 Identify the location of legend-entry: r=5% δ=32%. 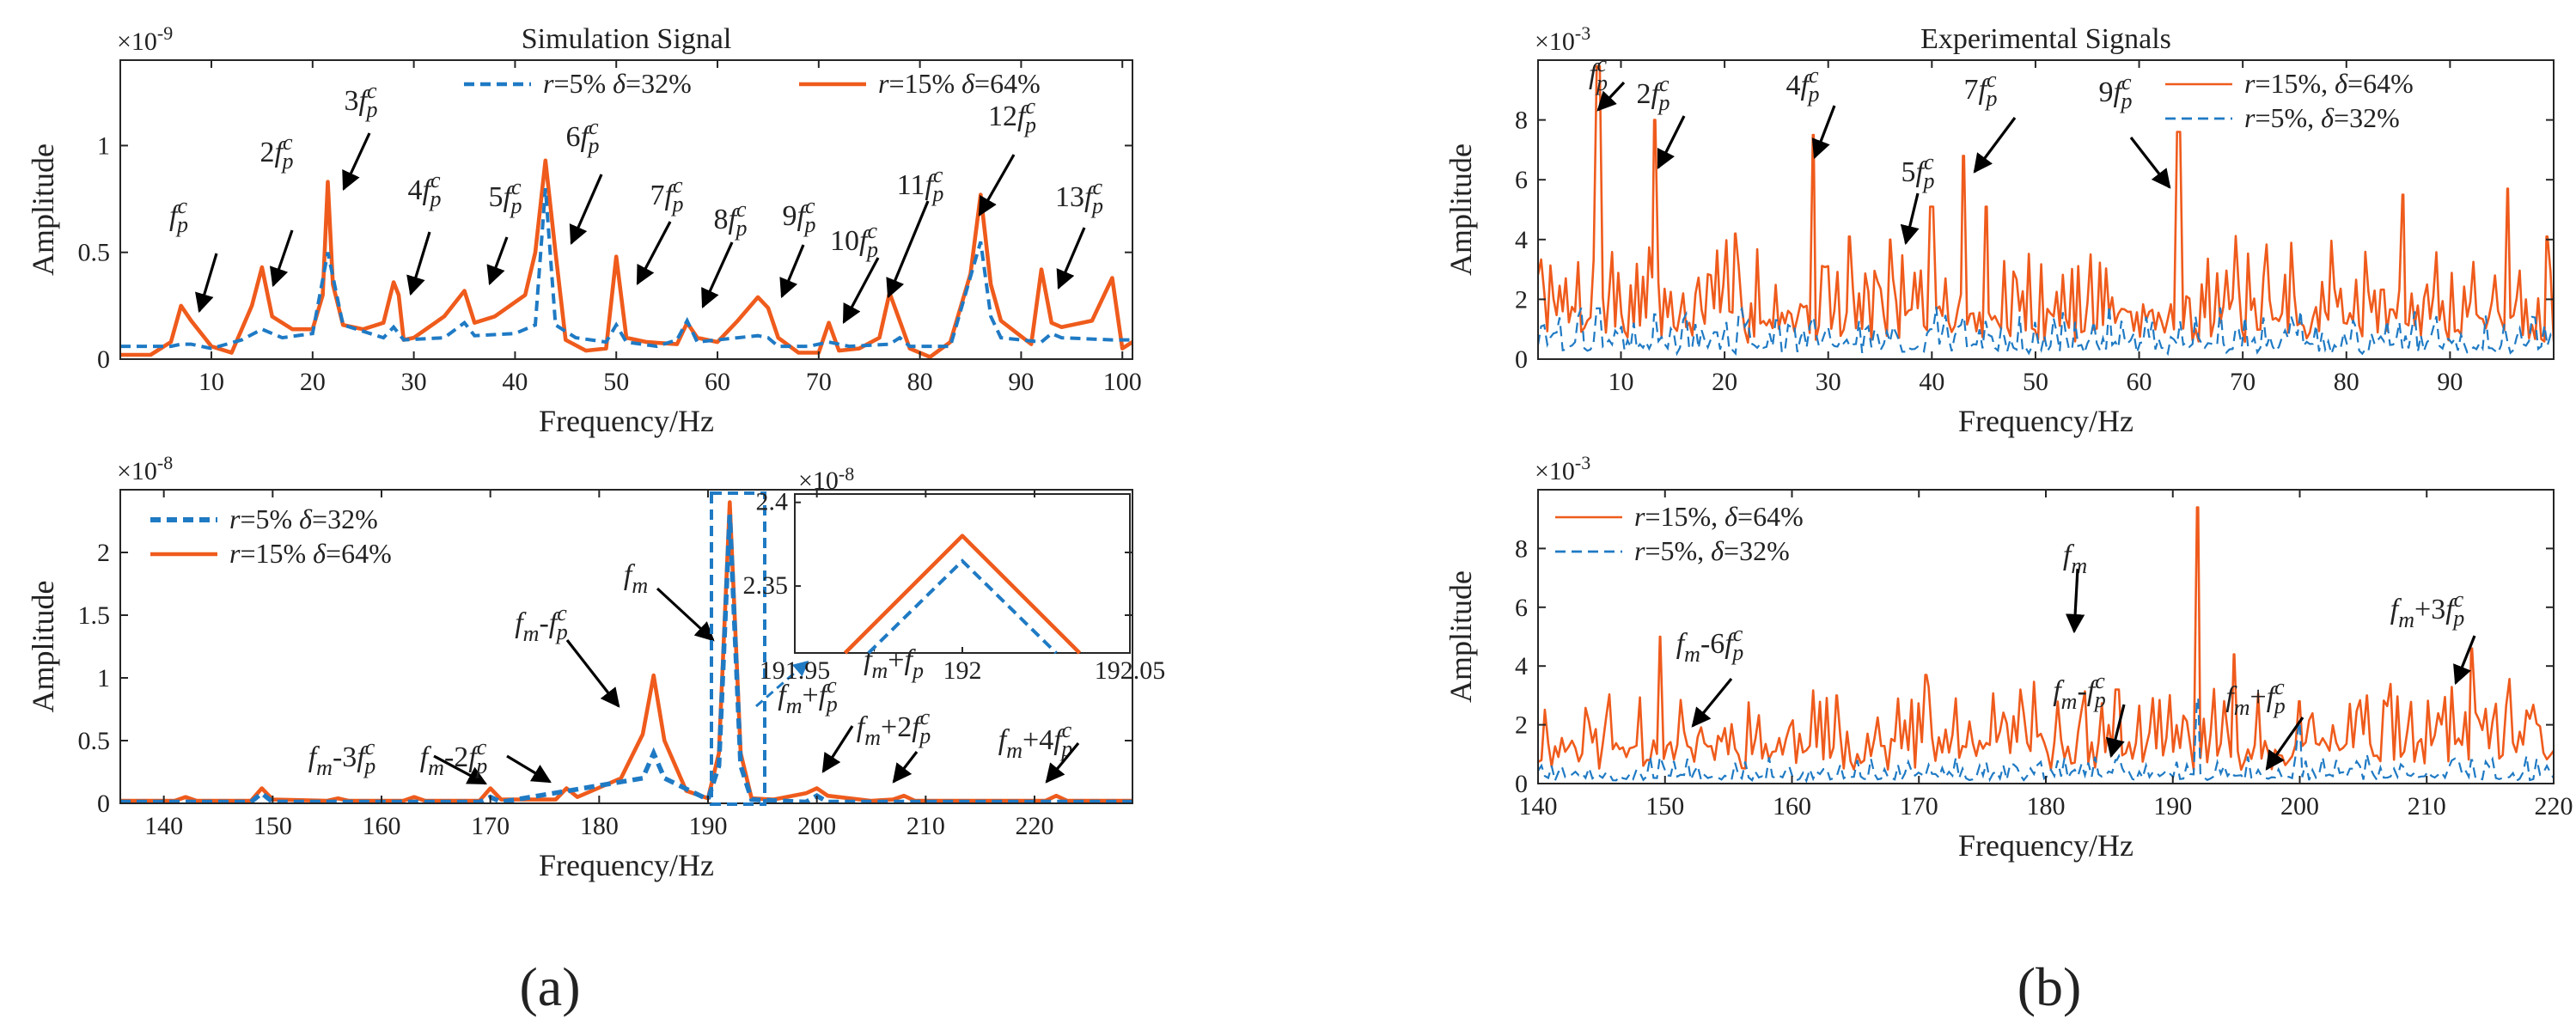
(617, 83).